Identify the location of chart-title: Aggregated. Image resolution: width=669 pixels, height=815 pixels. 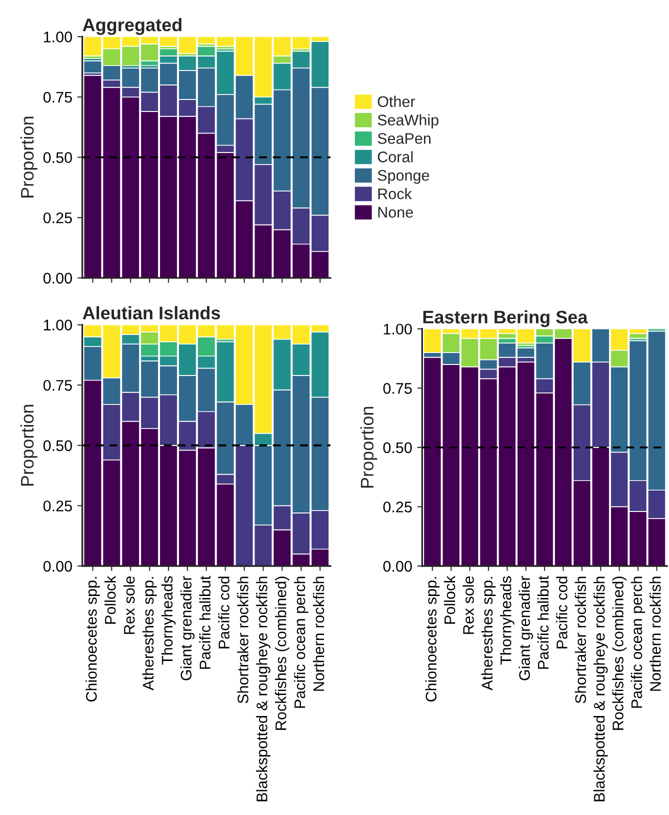
(132, 26).